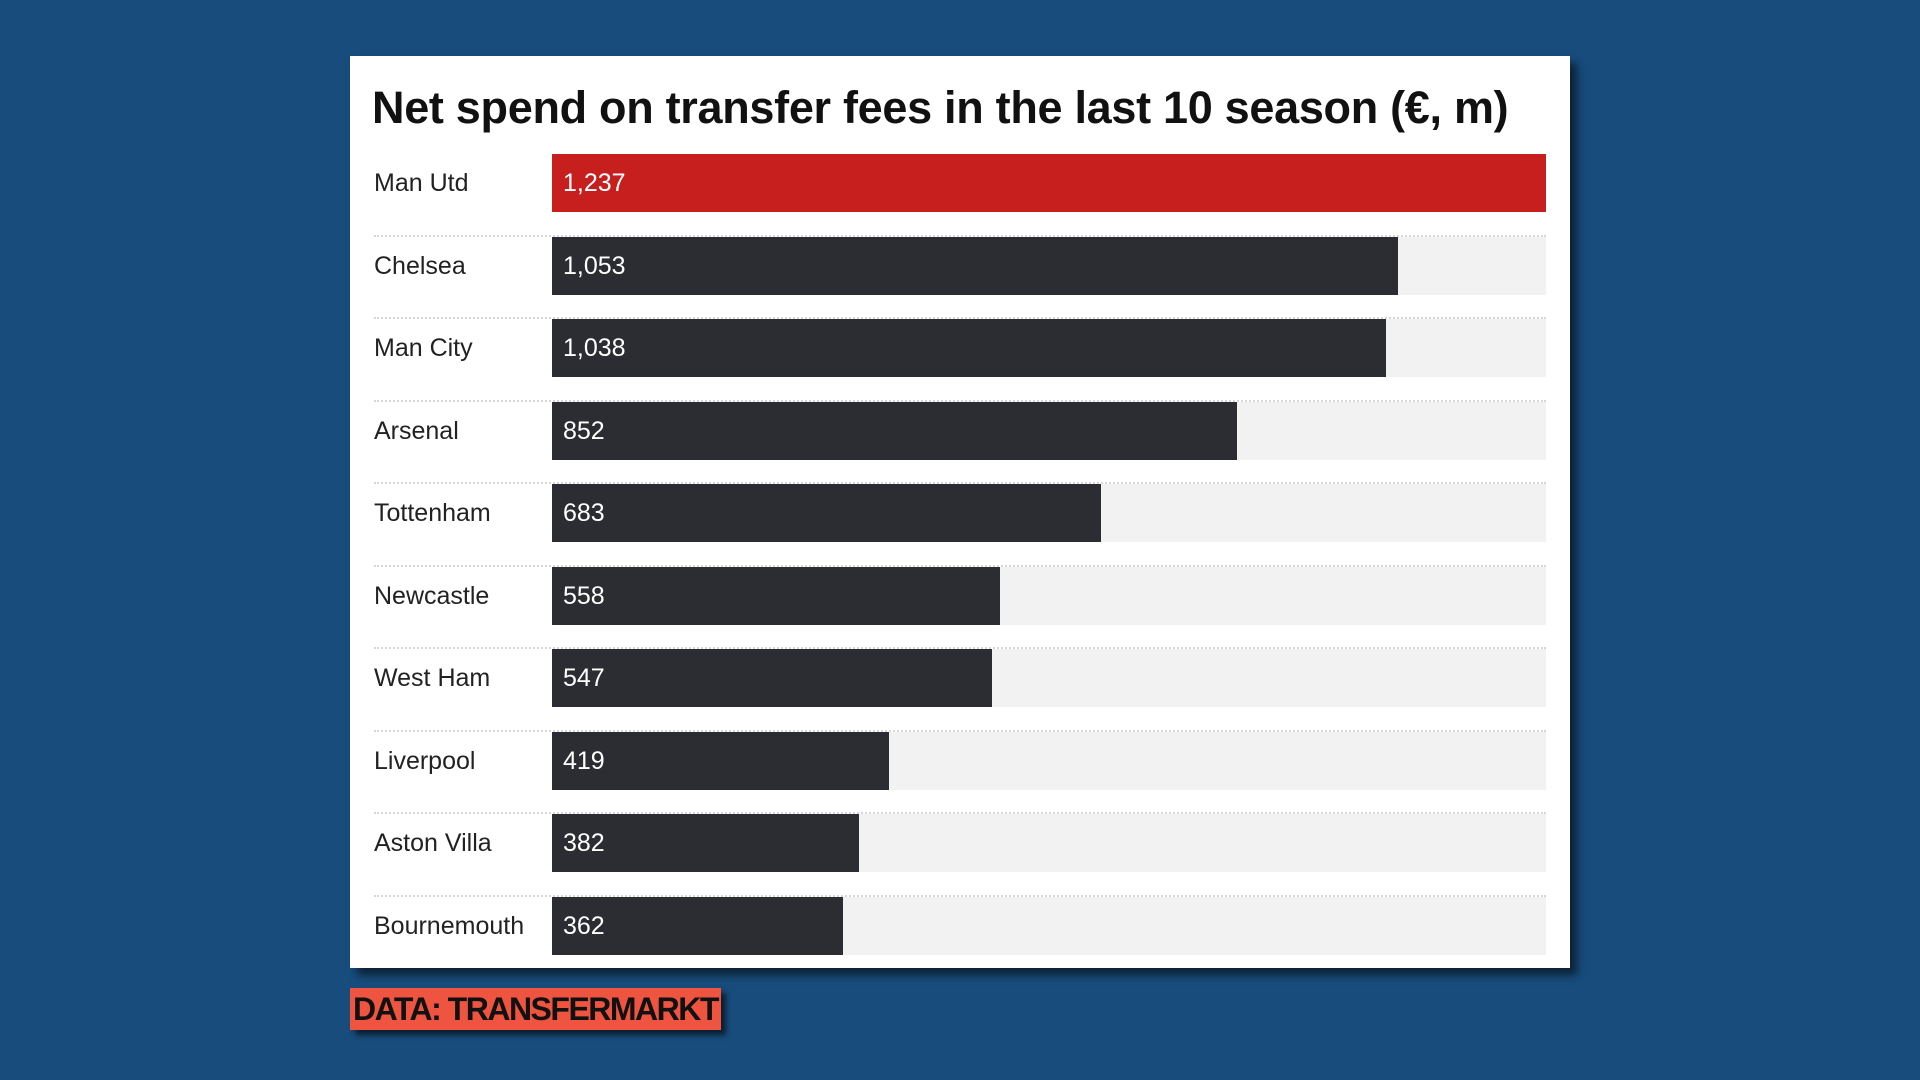  What do you see at coordinates (584, 760) in the screenshot?
I see `data-label: 419` at bounding box center [584, 760].